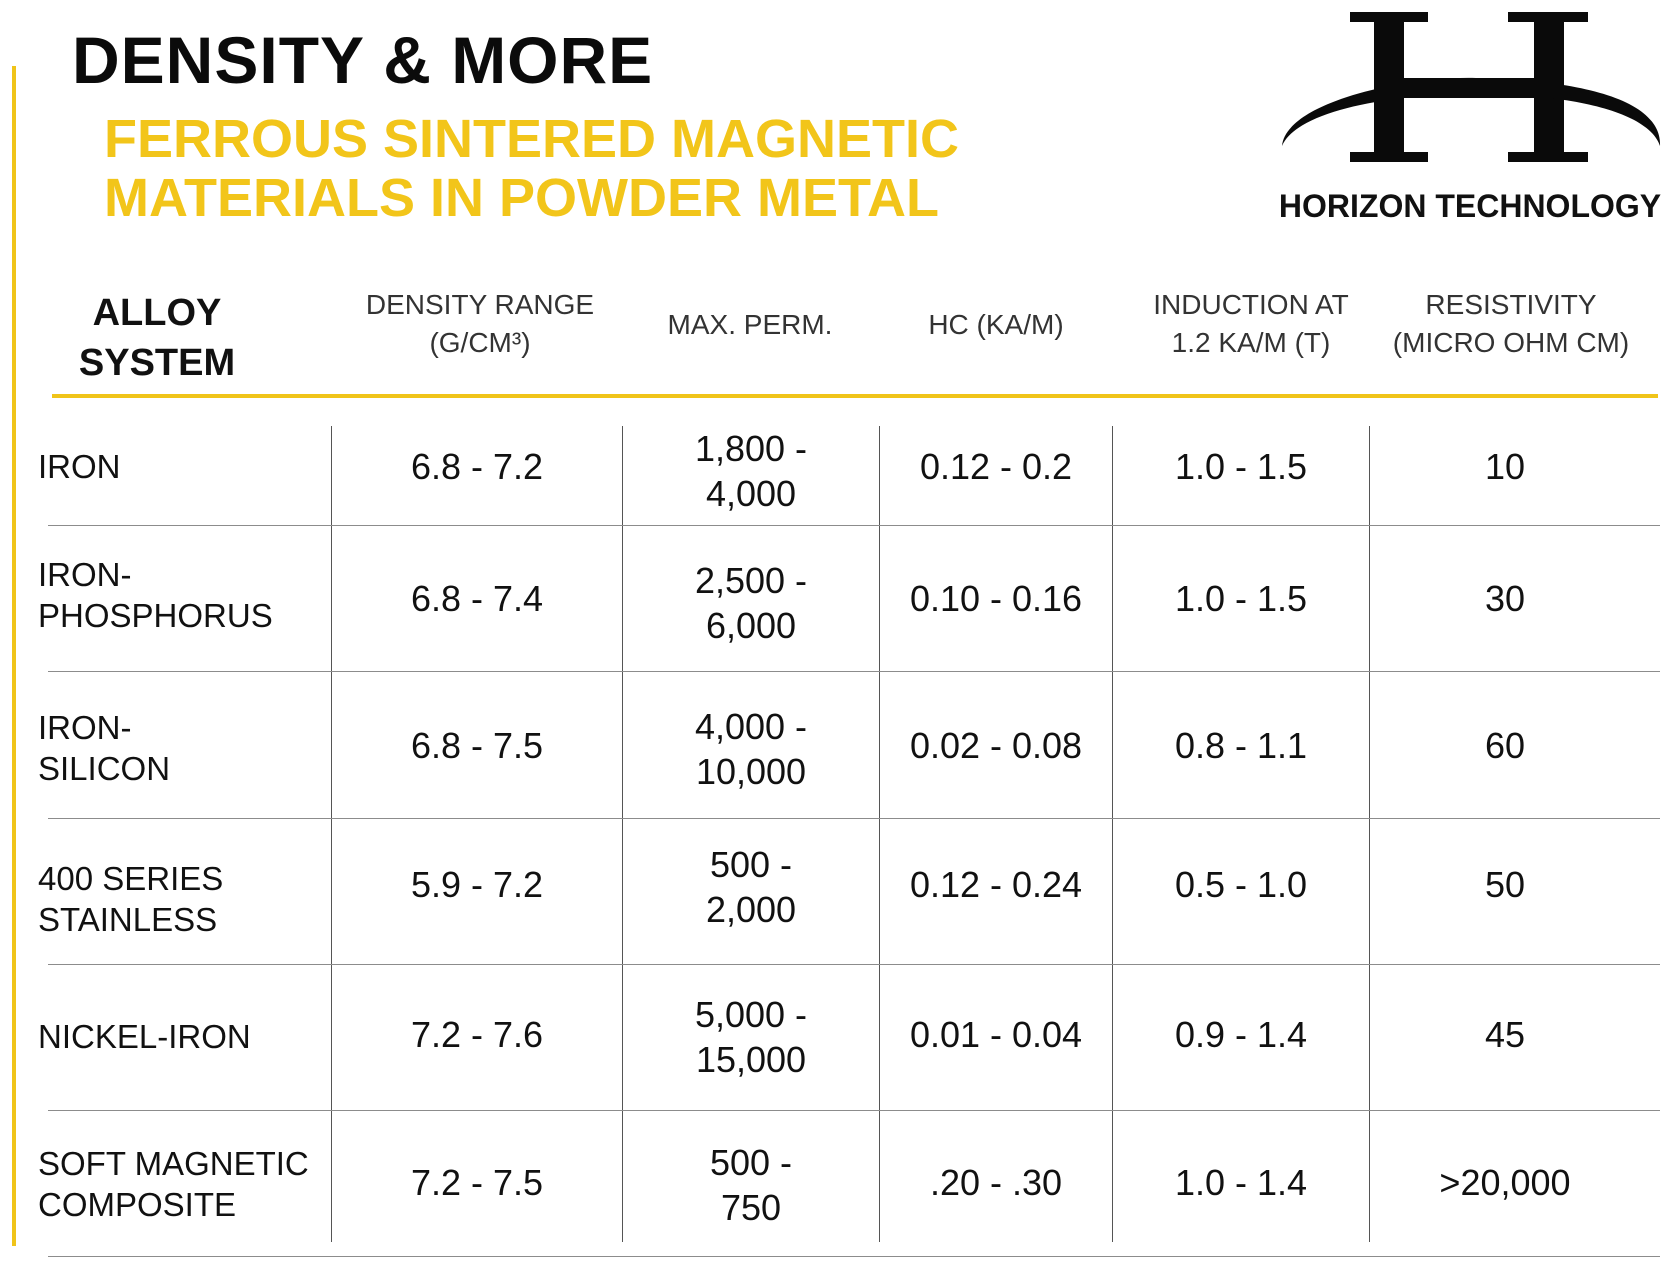 The width and height of the screenshot is (1664, 1267). What do you see at coordinates (157, 313) in the screenshot?
I see `header-text: ALLOY` at bounding box center [157, 313].